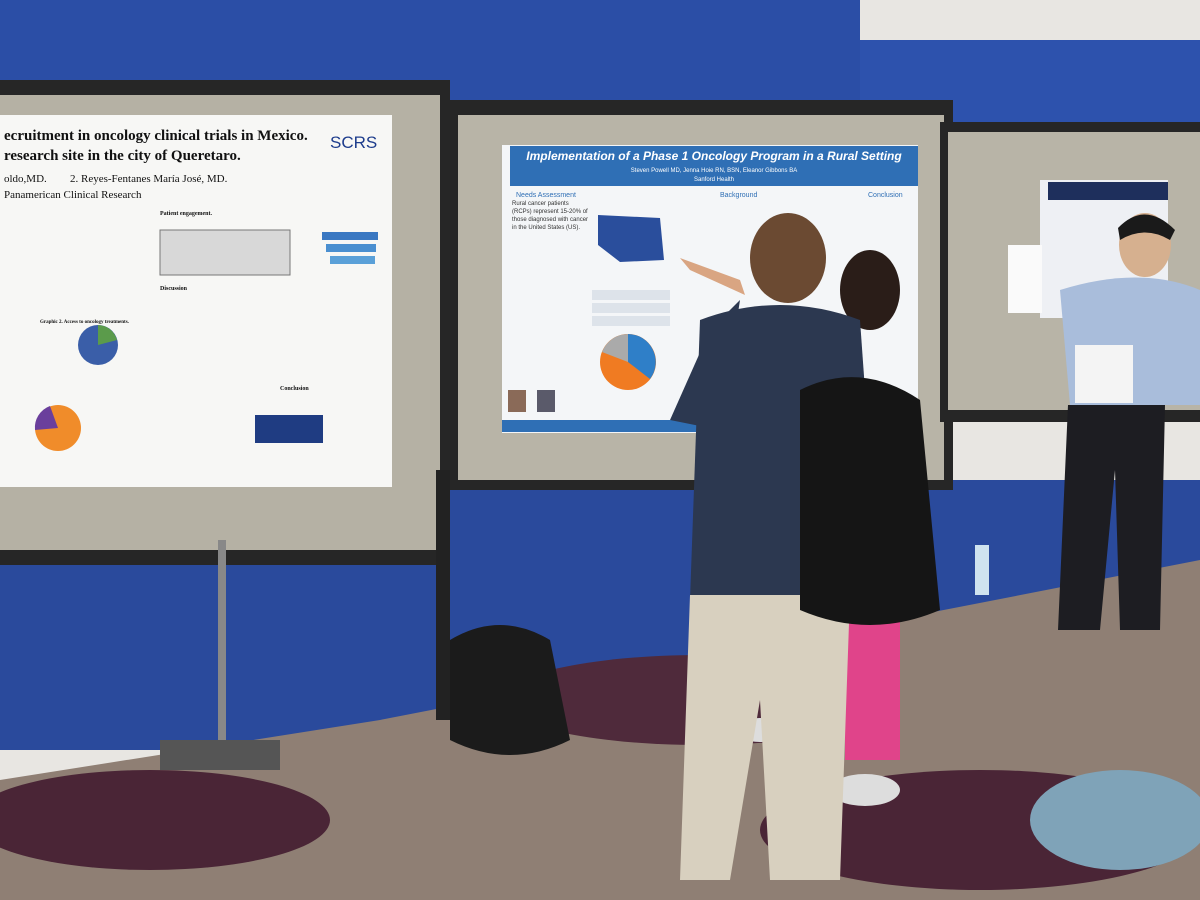  I want to click on affiliation: Panamerican Clinical Research, so click(73, 195).